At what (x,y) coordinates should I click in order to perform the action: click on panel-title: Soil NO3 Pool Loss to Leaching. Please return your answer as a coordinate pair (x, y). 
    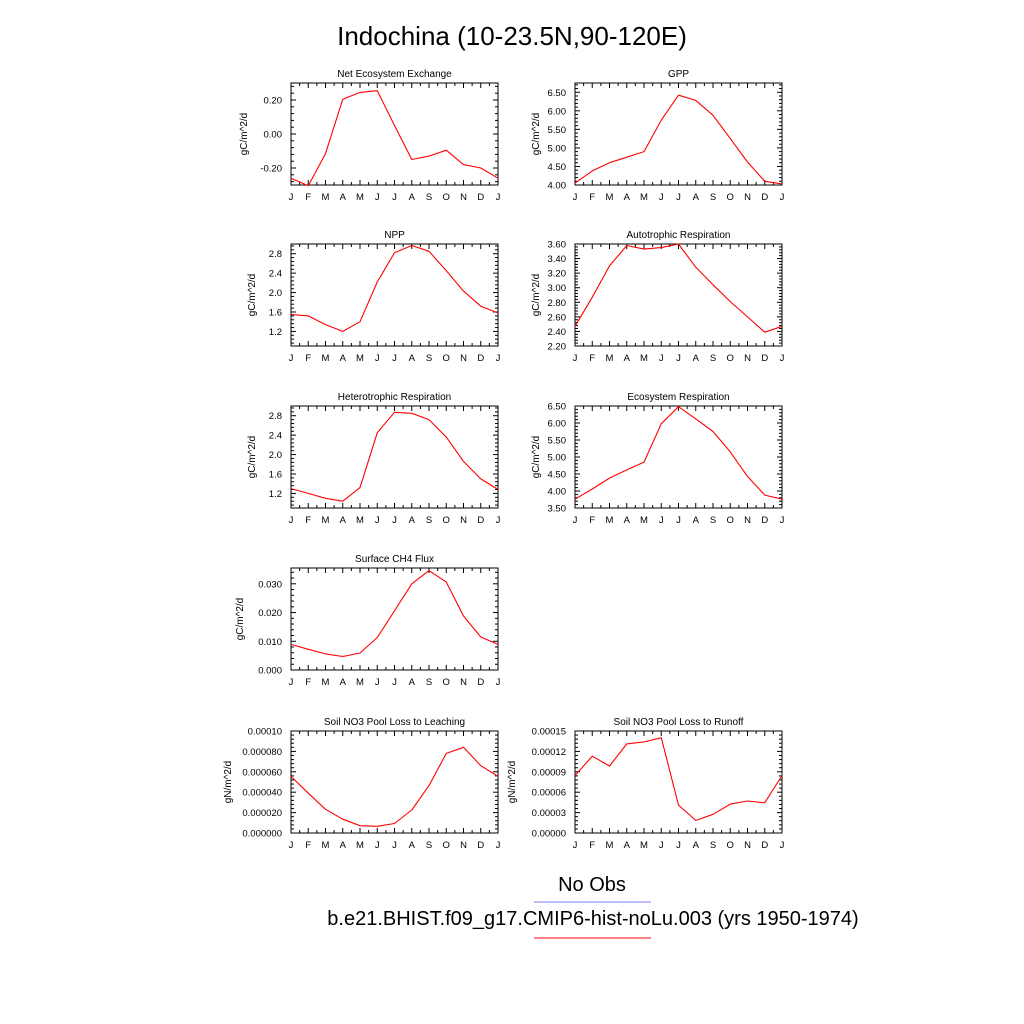
    Looking at the image, I should click on (394, 722).